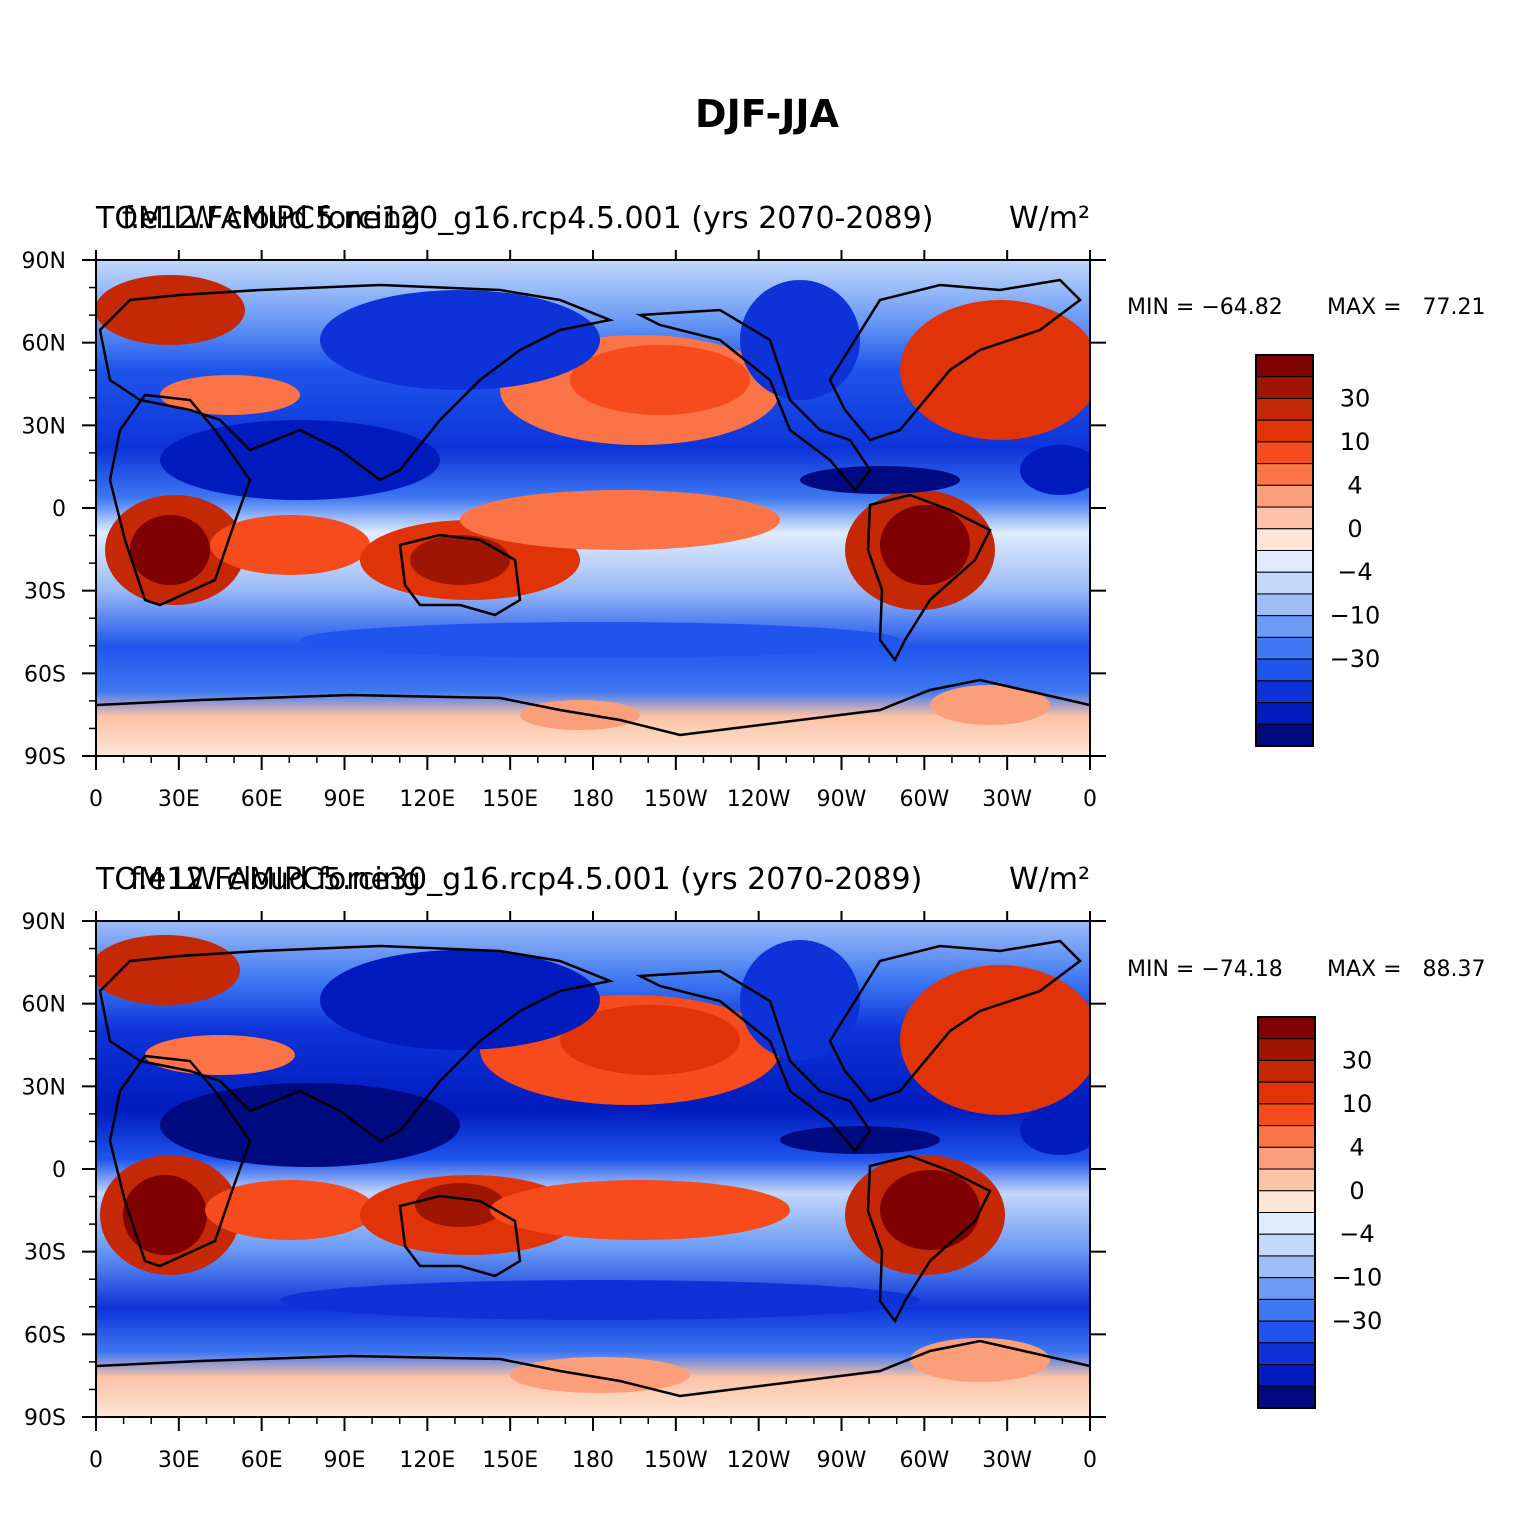  I want to click on y-tick-label: 90S, so click(45, 757).